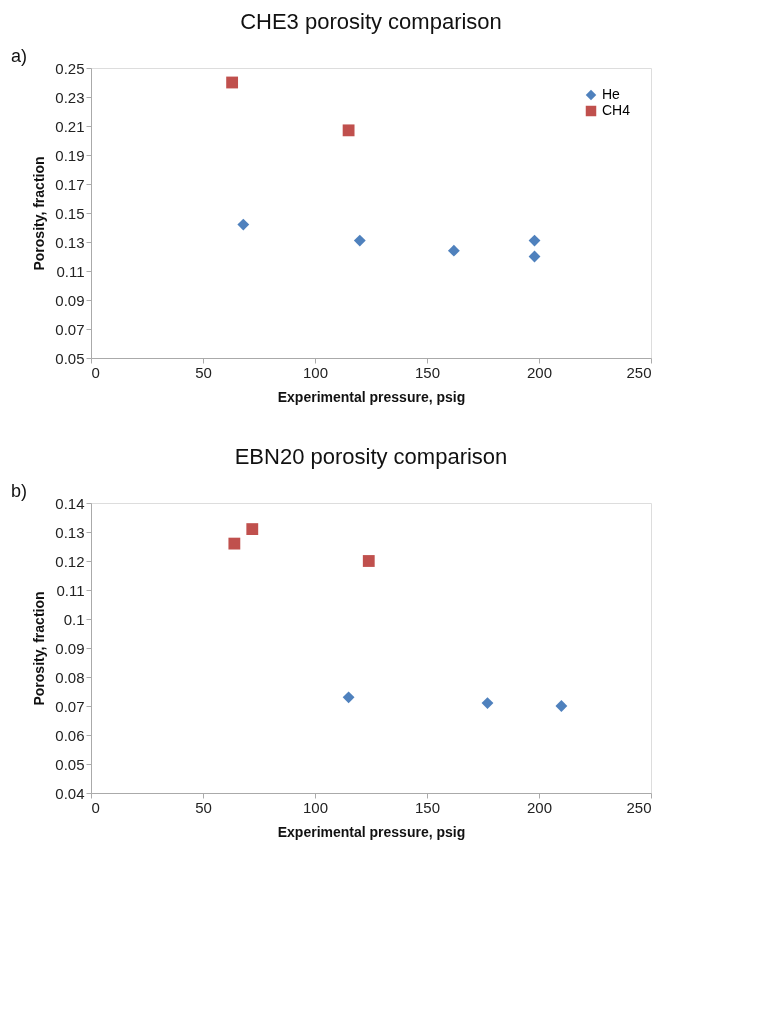 This screenshot has height=1023, width=771. What do you see at coordinates (70, 503) in the screenshot?
I see `y-tick-label: 0.14` at bounding box center [70, 503].